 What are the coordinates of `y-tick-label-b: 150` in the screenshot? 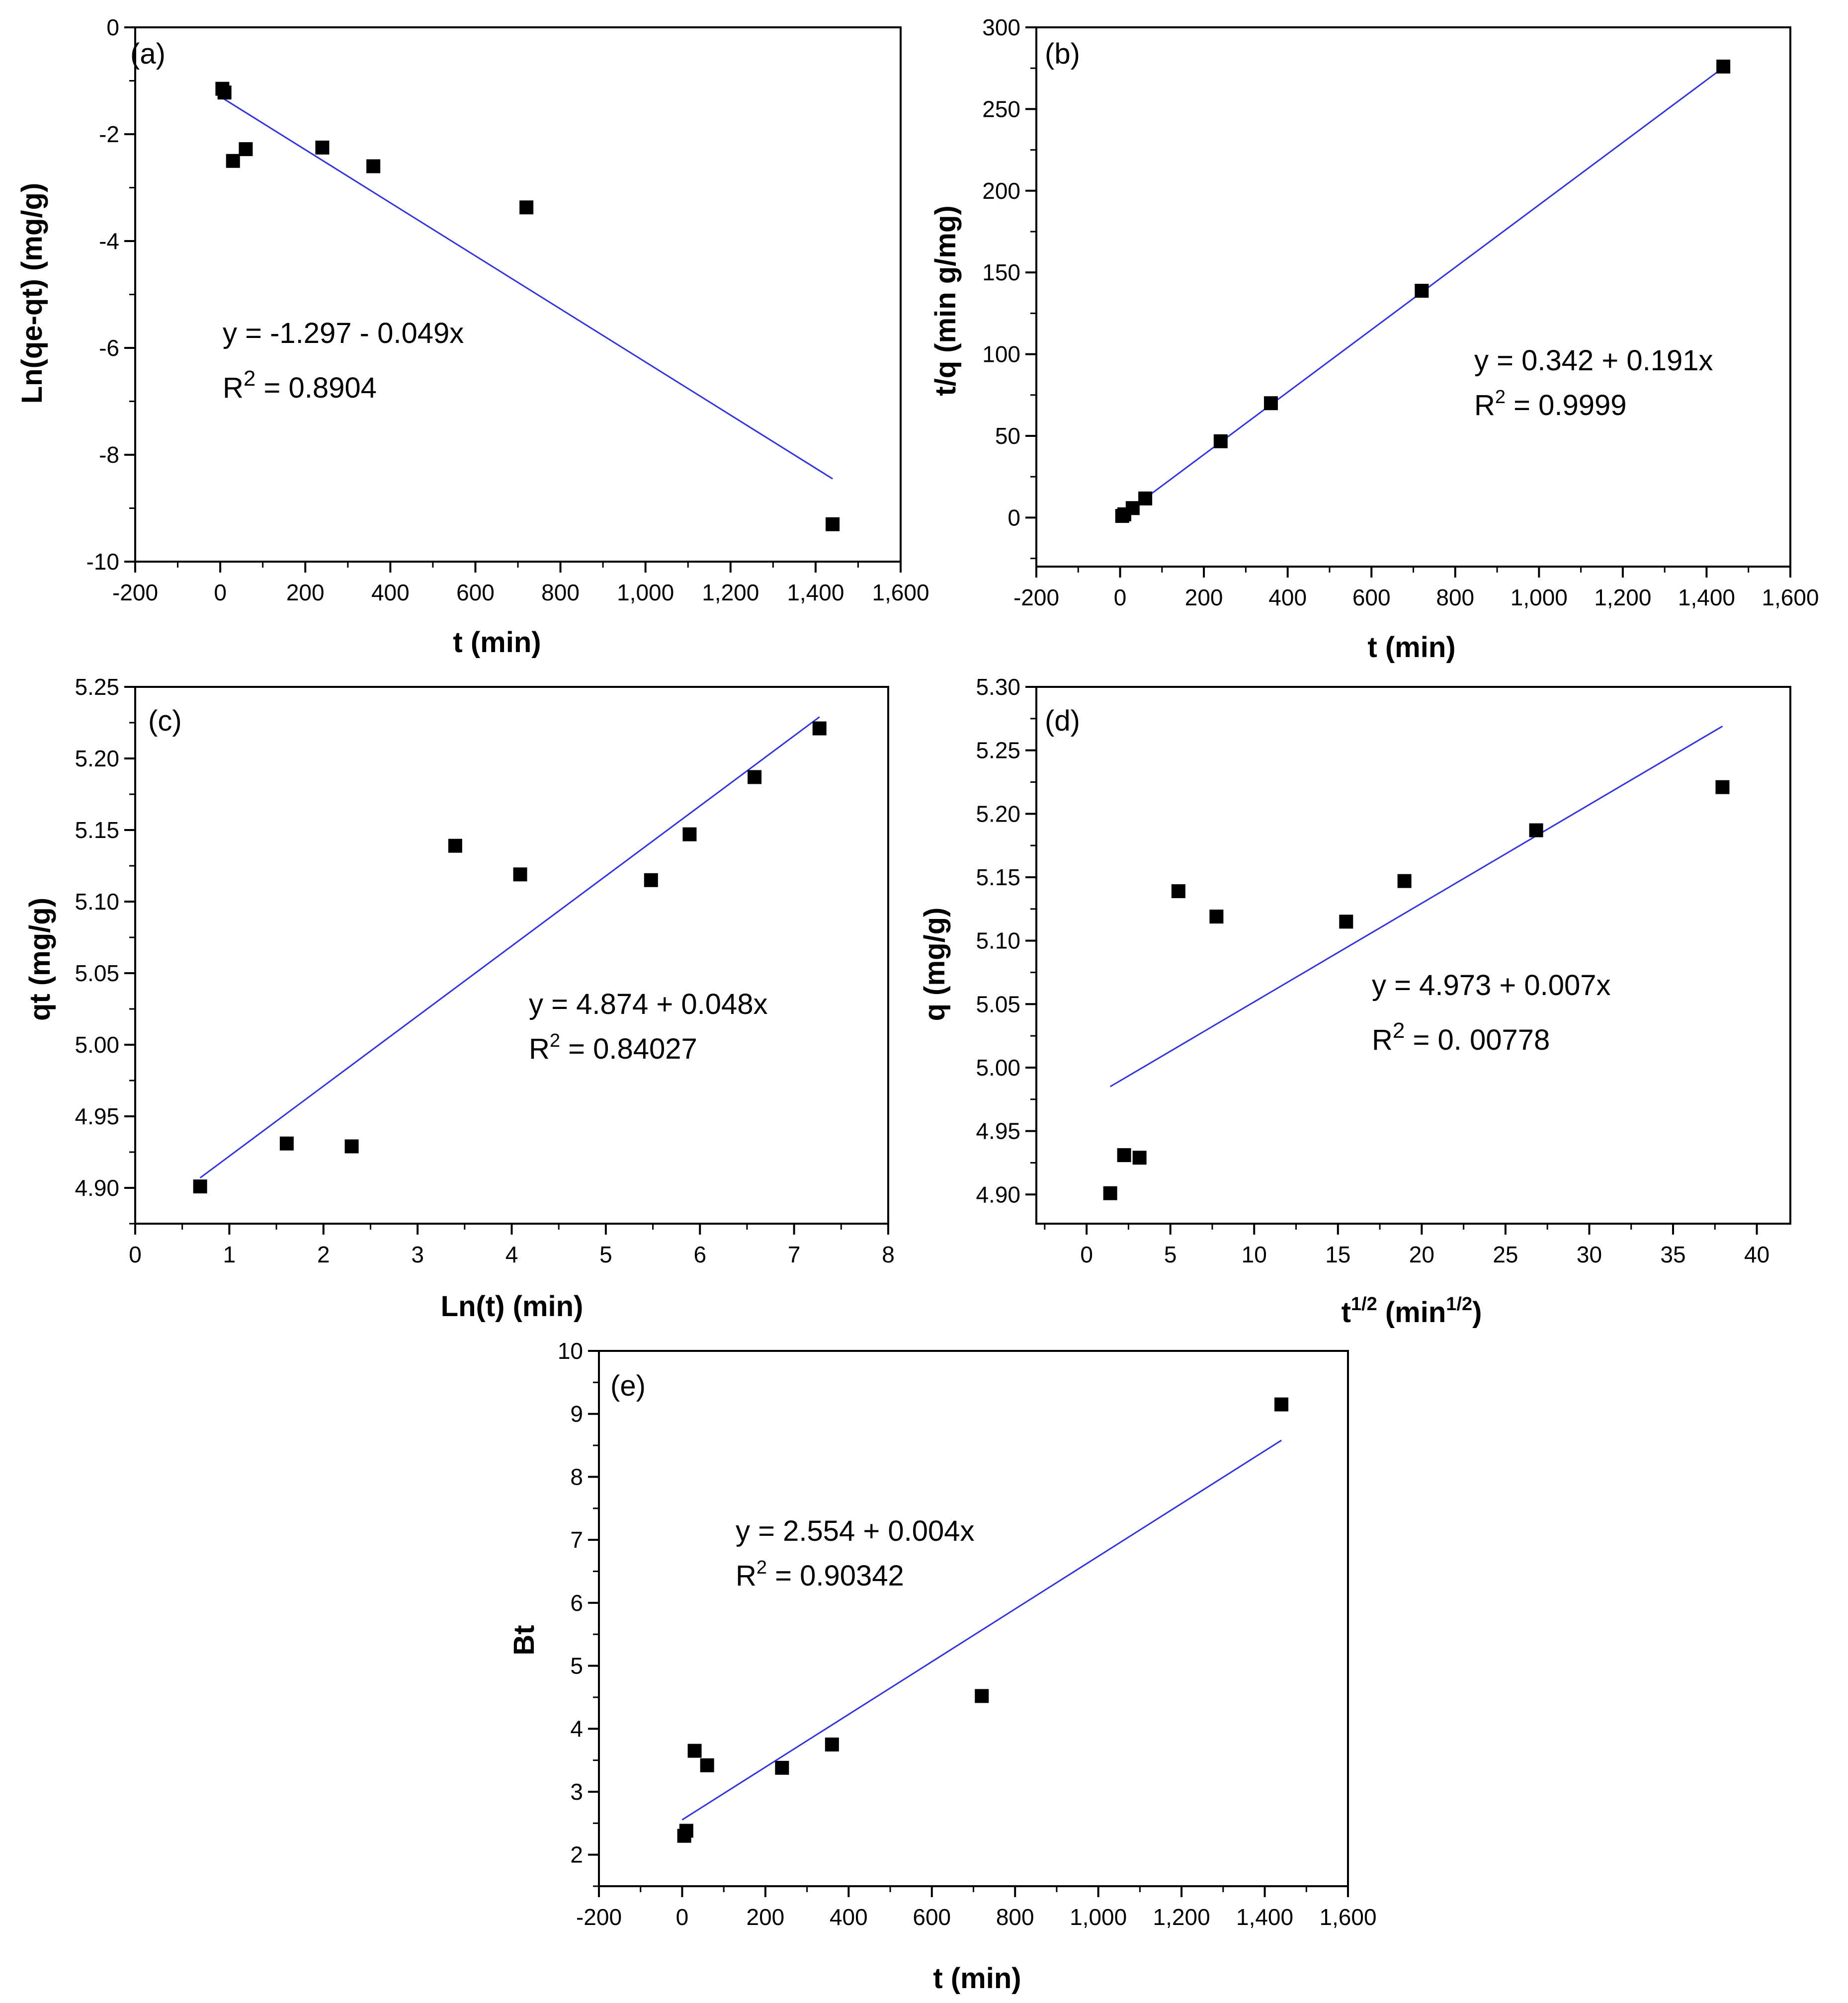 It's located at (1001, 272).